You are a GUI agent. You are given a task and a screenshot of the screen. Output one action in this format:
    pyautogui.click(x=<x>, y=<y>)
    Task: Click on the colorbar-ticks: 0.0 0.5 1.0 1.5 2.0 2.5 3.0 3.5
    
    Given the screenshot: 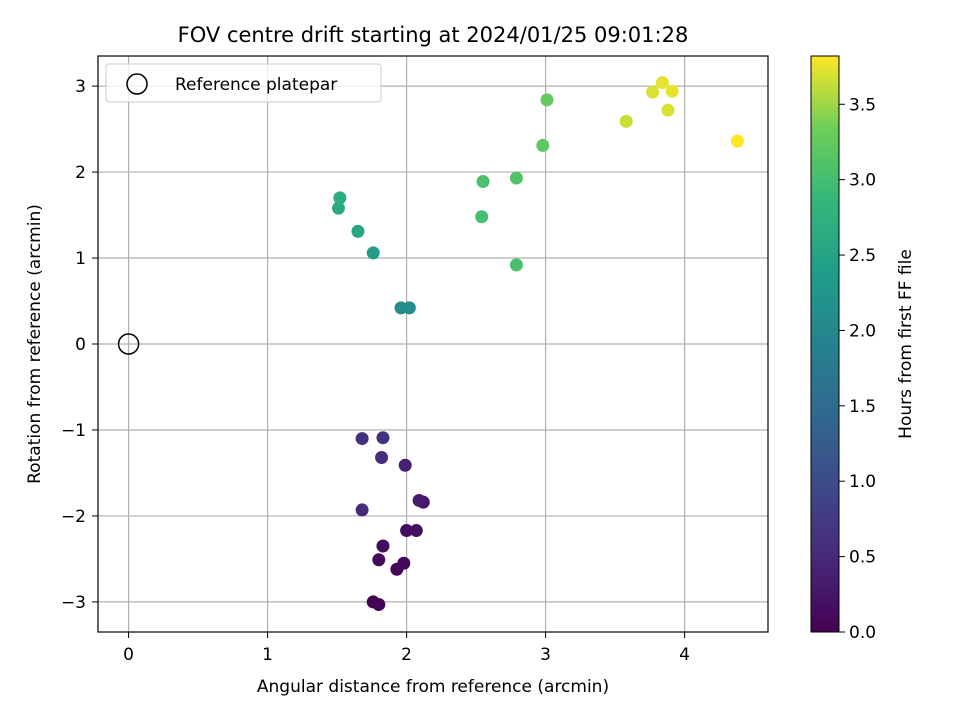 What is the action you would take?
    pyautogui.click(x=857, y=369)
    